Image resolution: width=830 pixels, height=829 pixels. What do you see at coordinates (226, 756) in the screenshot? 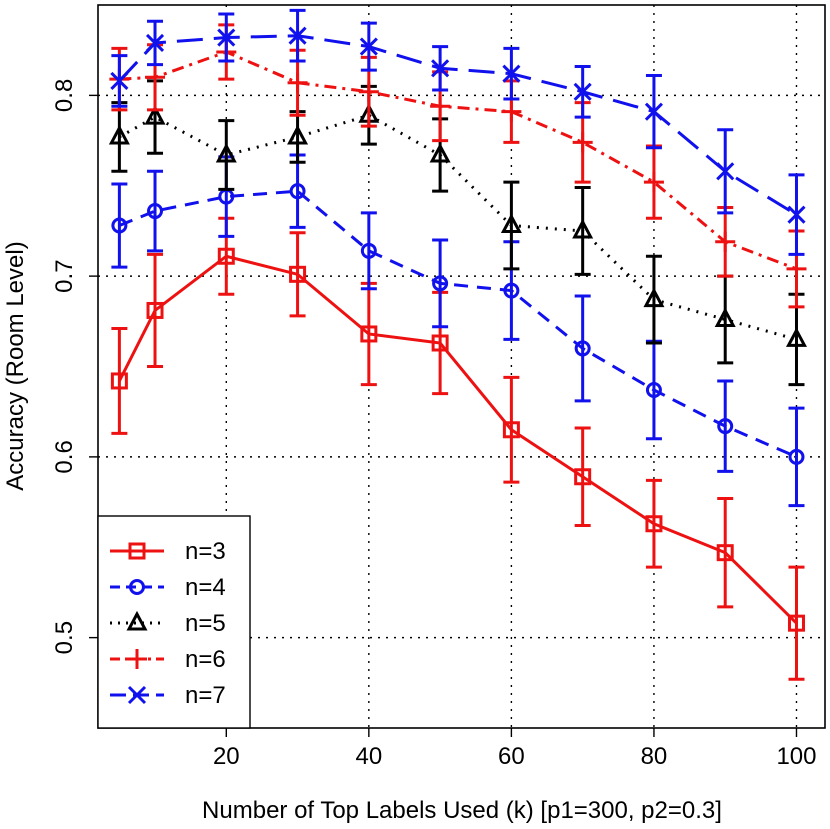
I see `x-tick-label: 20` at bounding box center [226, 756].